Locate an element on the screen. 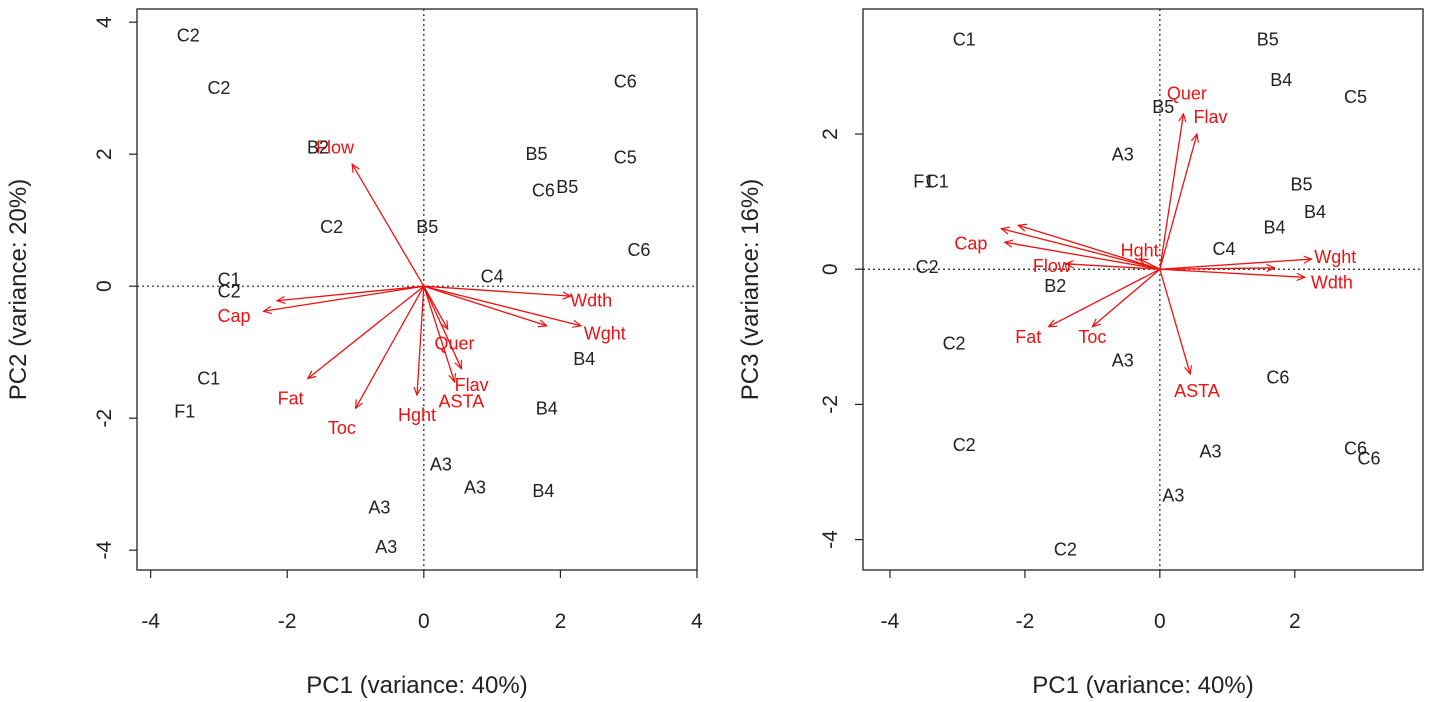 This screenshot has height=702, width=1429. loading-label: ASTA is located at coordinates (1197, 391).